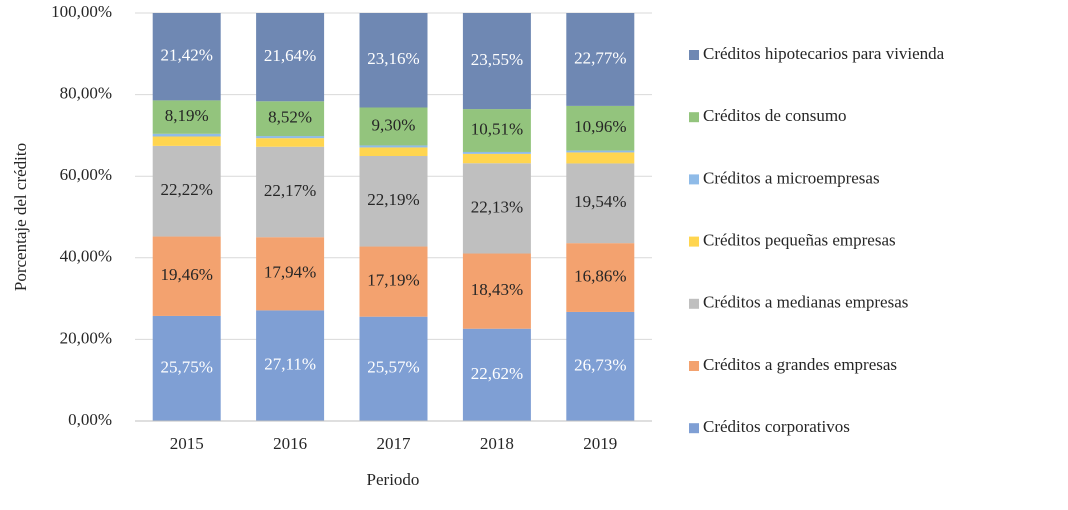  I want to click on data-label: 10,96%, so click(600, 126).